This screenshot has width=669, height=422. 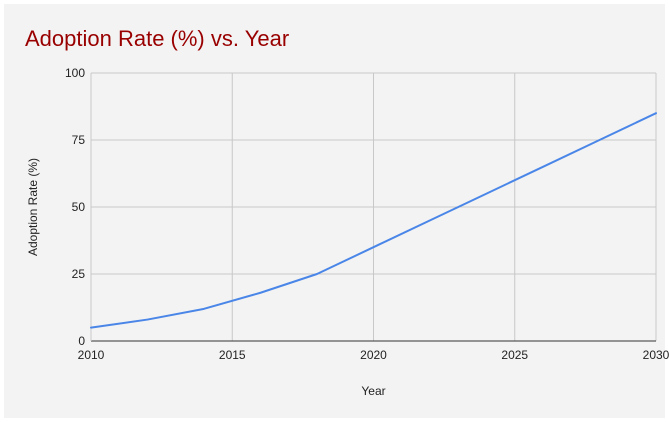 What do you see at coordinates (79, 140) in the screenshot?
I see `y-tick-label-3: 75` at bounding box center [79, 140].